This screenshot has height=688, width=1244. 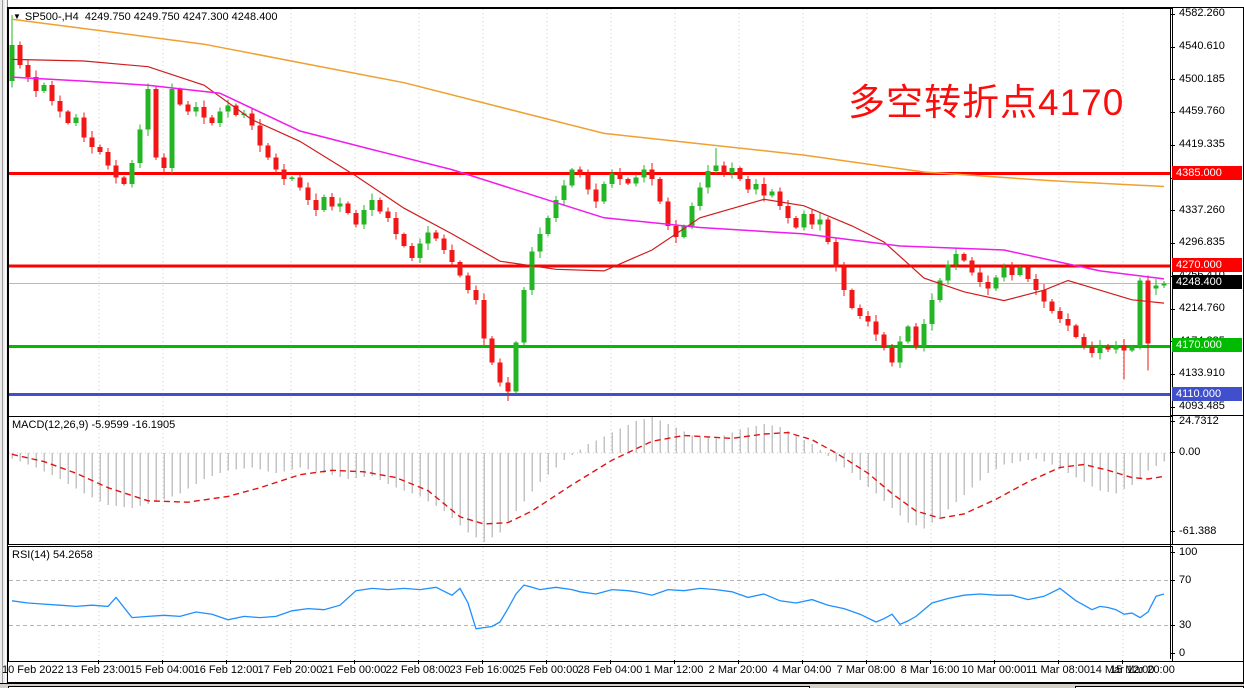 What do you see at coordinates (1202, 144) in the screenshot?
I see `price-axis-label: 4419.335` at bounding box center [1202, 144].